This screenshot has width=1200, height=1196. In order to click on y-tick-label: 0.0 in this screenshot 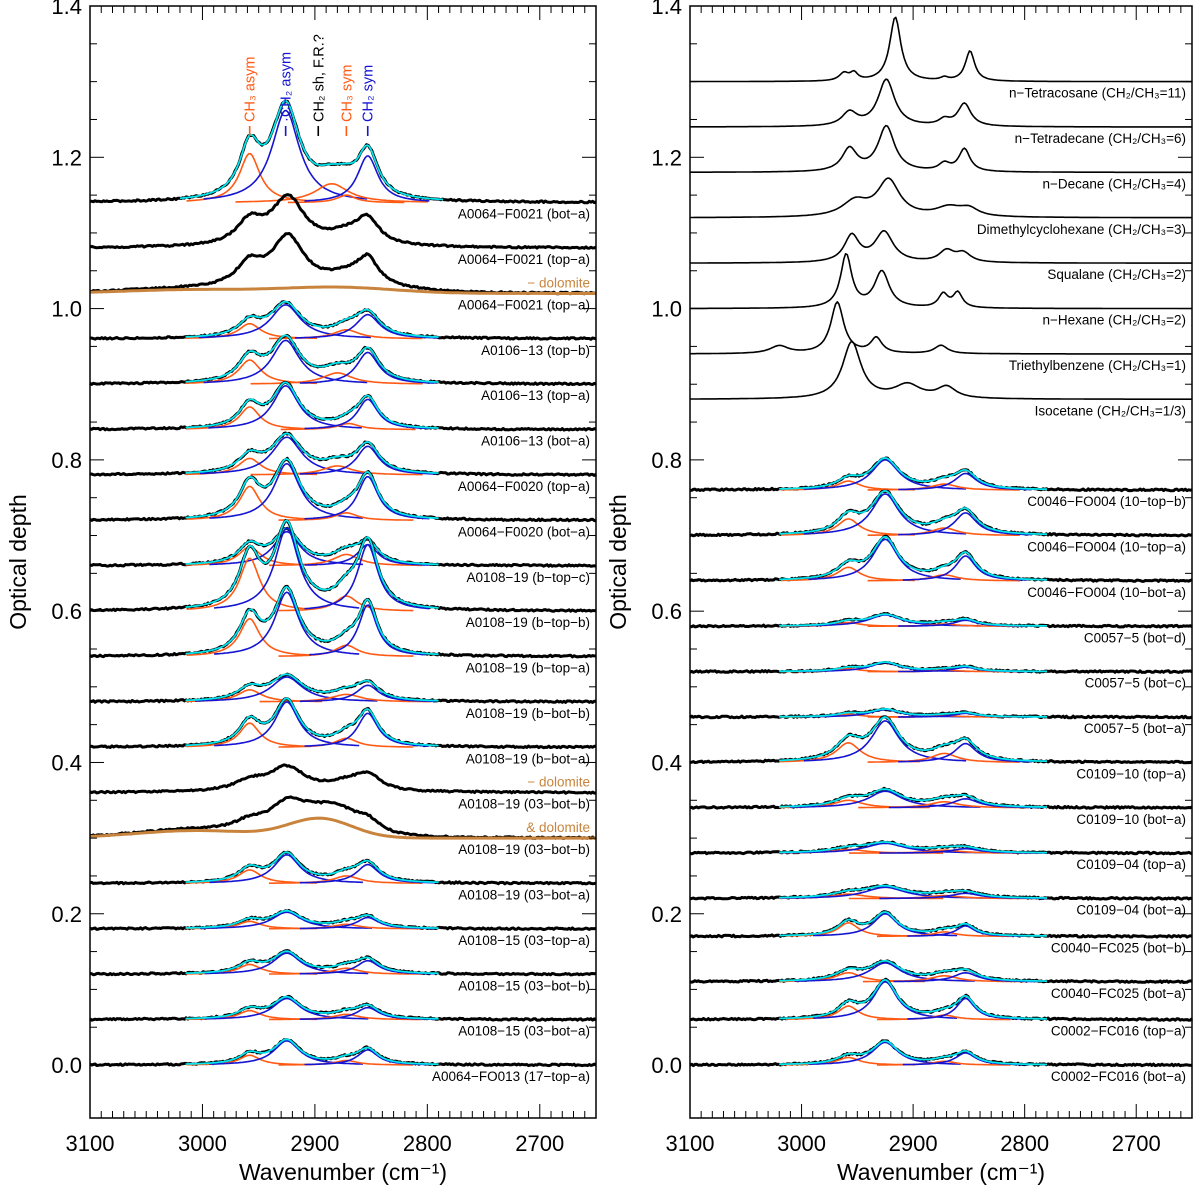, I will do `click(666, 1065)`.